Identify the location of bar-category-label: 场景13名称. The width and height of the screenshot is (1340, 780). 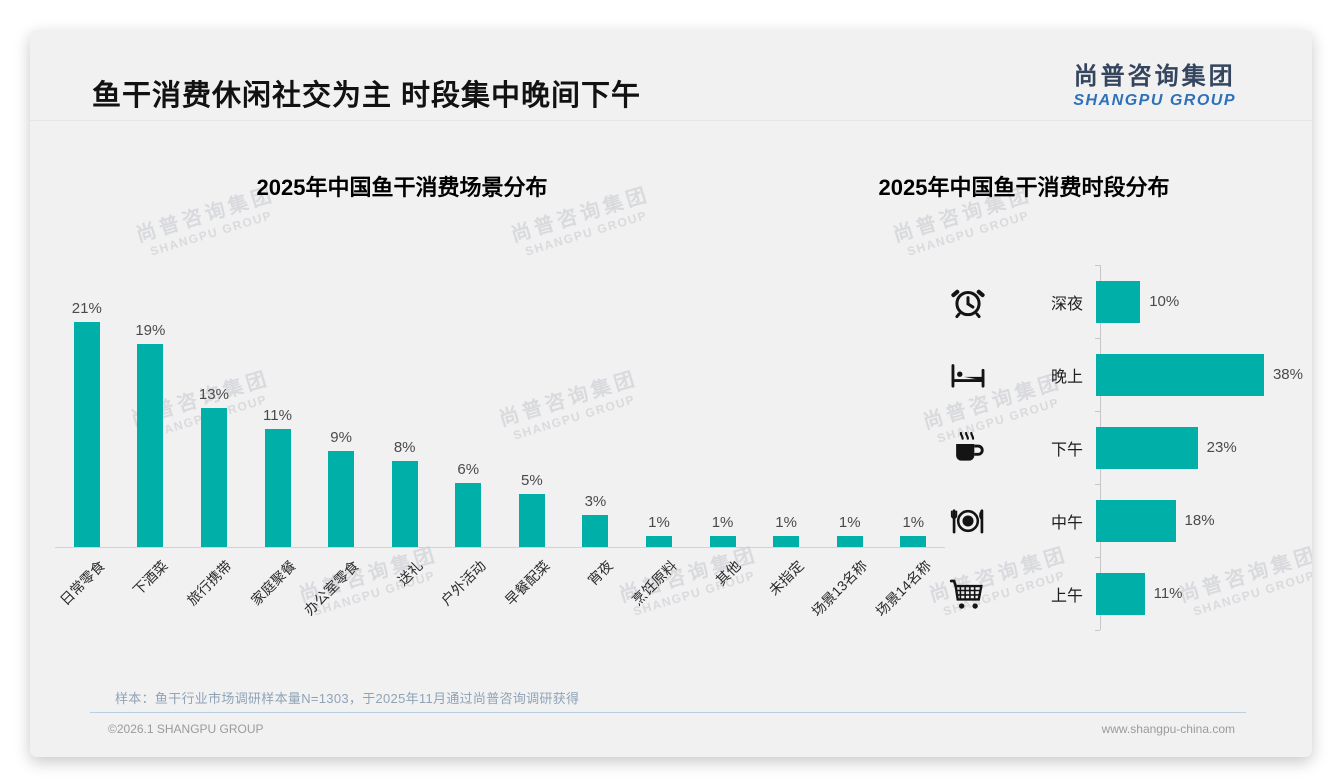
(839, 588).